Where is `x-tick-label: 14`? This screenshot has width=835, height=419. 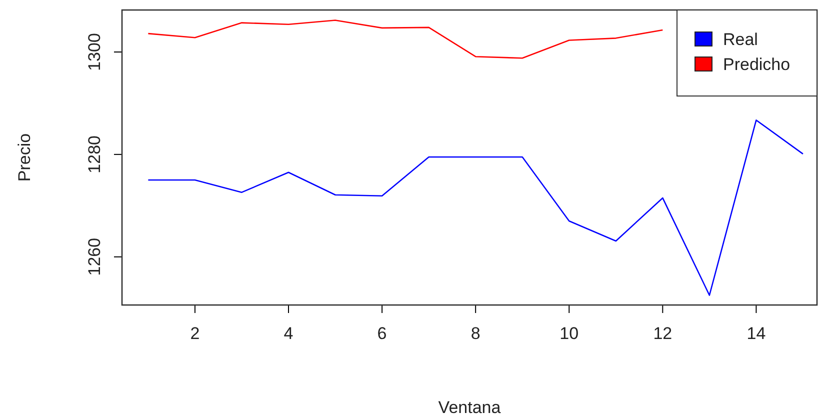
x-tick-label: 14 is located at coordinates (756, 334).